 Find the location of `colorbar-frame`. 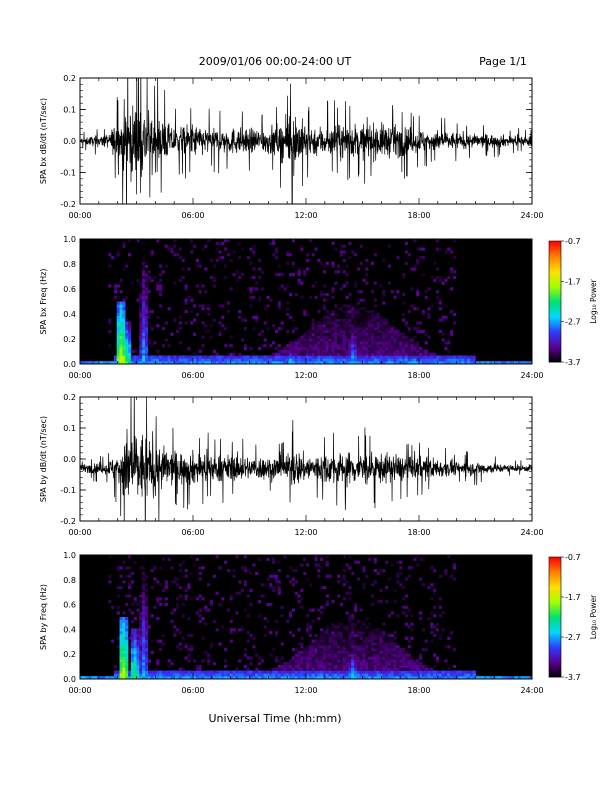

colorbar-frame is located at coordinates (555, 617).